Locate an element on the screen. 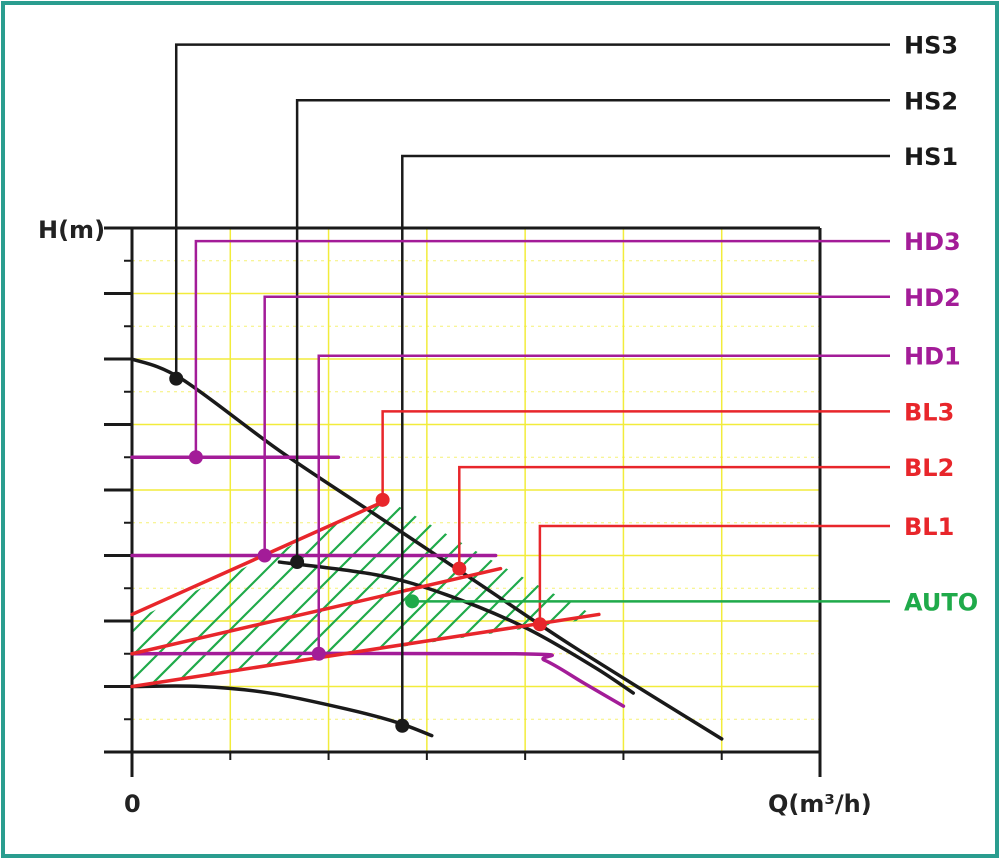 This screenshot has height=859, width=1000. leader-bl3 is located at coordinates (635, 455).